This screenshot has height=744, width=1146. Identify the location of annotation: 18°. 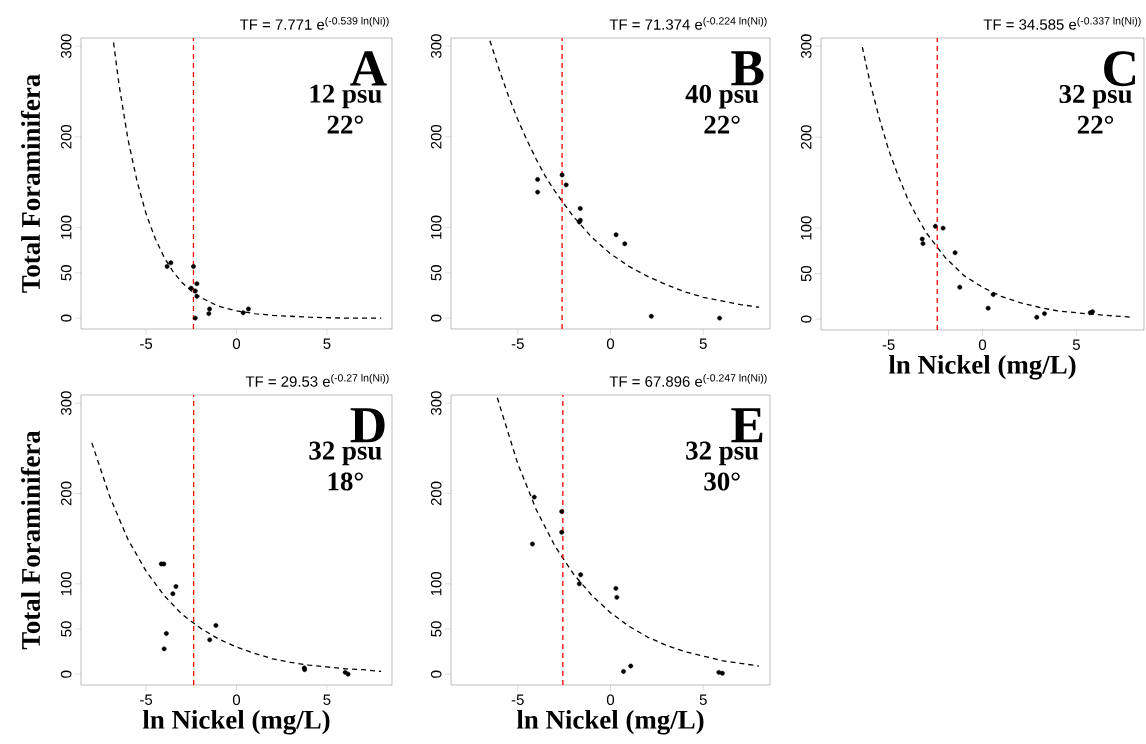
(345, 481).